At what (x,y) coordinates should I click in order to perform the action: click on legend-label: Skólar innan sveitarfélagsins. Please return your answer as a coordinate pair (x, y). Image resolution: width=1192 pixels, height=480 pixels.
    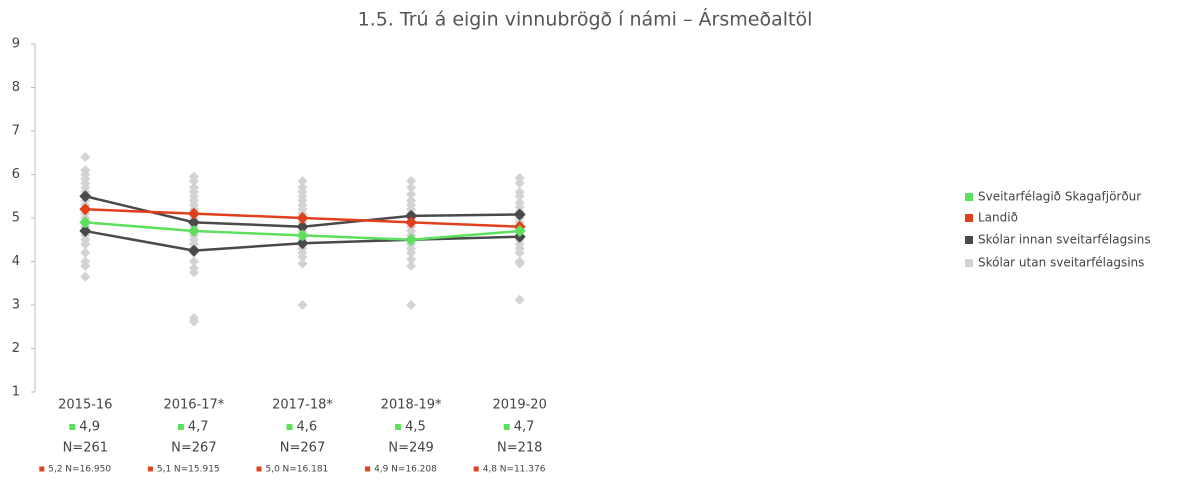
    Looking at the image, I should click on (1064, 240).